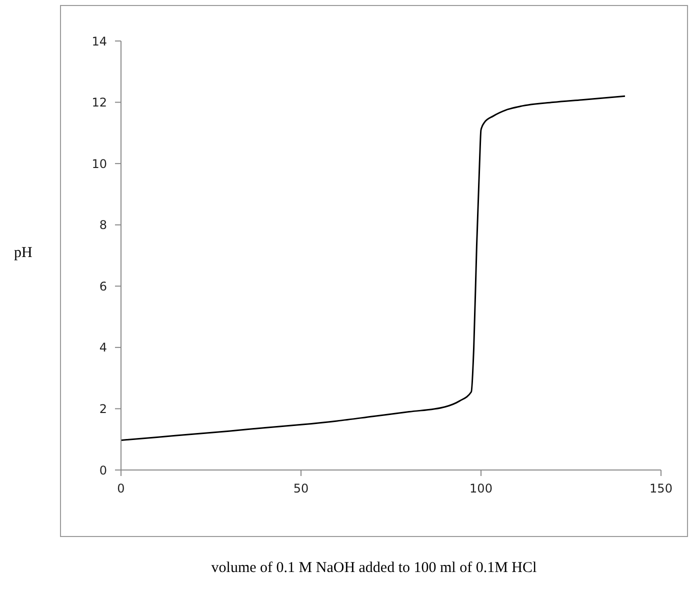  What do you see at coordinates (23, 253) in the screenshot?
I see `y-axis-title: pH` at bounding box center [23, 253].